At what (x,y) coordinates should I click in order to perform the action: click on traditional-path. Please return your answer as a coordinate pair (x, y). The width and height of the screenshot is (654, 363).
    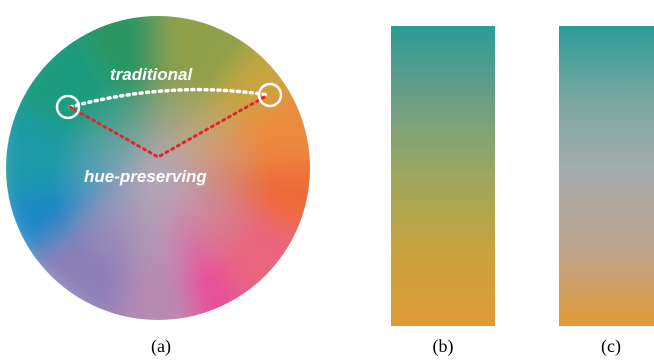
    Looking at the image, I should click on (169, 98).